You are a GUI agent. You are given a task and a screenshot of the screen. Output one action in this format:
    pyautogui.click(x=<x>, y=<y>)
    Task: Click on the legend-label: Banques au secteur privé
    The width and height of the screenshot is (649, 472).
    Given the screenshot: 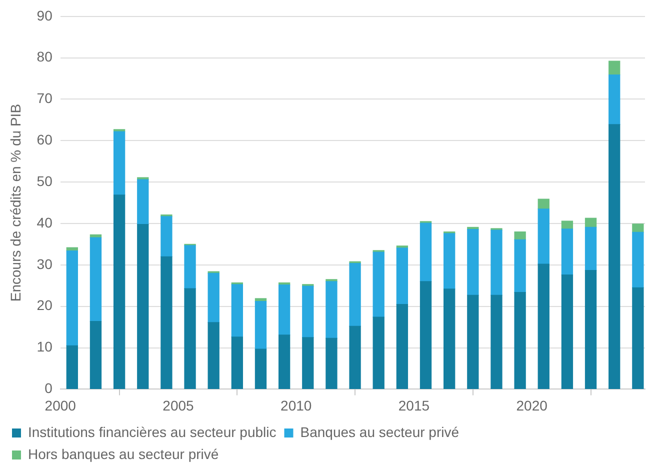 What is the action you would take?
    pyautogui.click(x=380, y=432)
    